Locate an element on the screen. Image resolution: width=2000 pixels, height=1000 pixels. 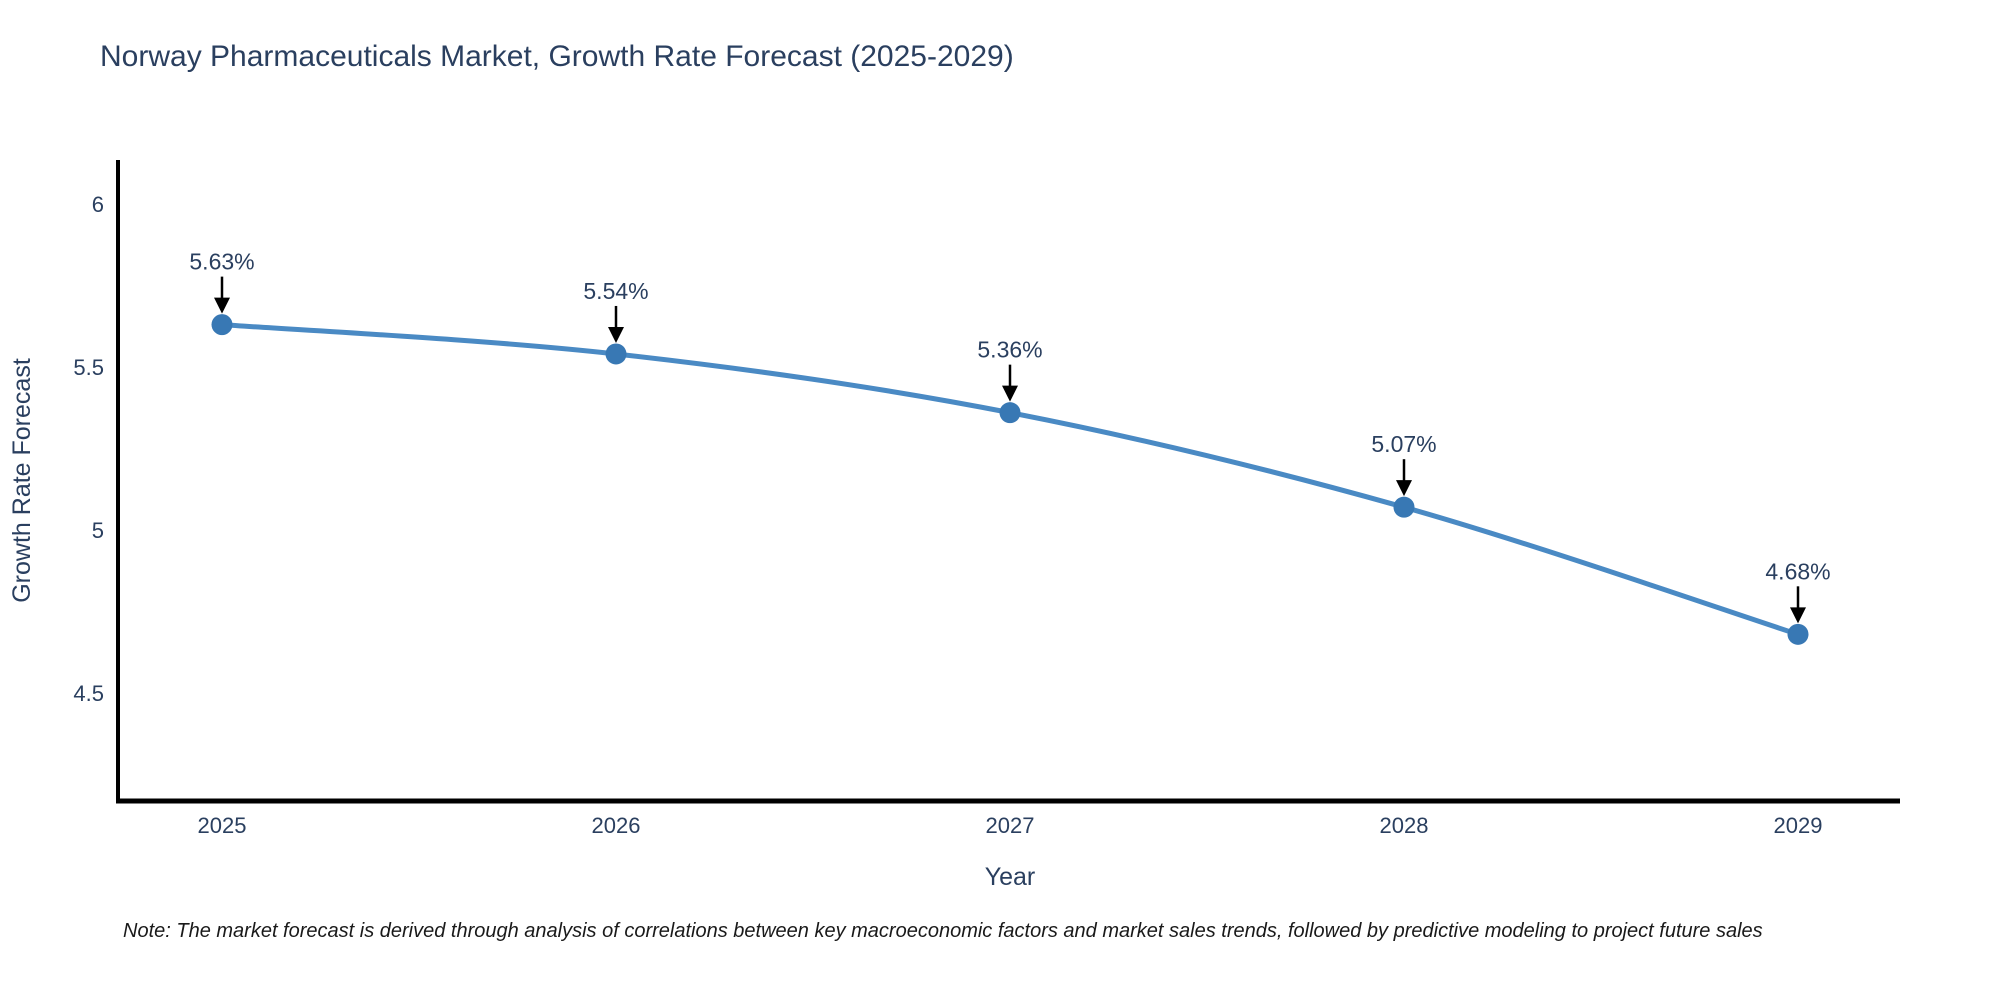
x-tick-label: 2028 is located at coordinates (1404, 825).